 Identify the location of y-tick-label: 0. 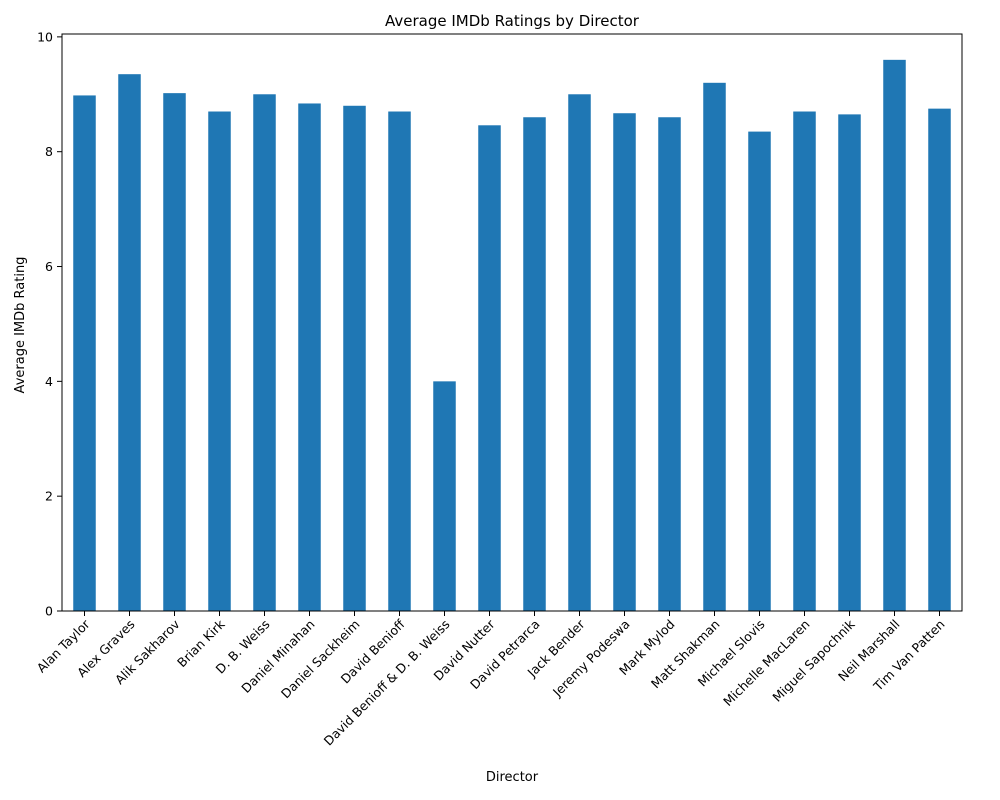
(49, 611).